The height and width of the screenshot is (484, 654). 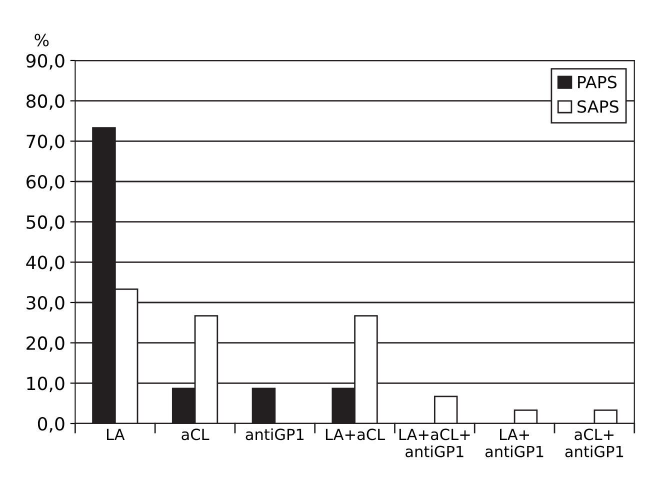 What do you see at coordinates (45, 62) in the screenshot?
I see `y-tick-label: 90,0` at bounding box center [45, 62].